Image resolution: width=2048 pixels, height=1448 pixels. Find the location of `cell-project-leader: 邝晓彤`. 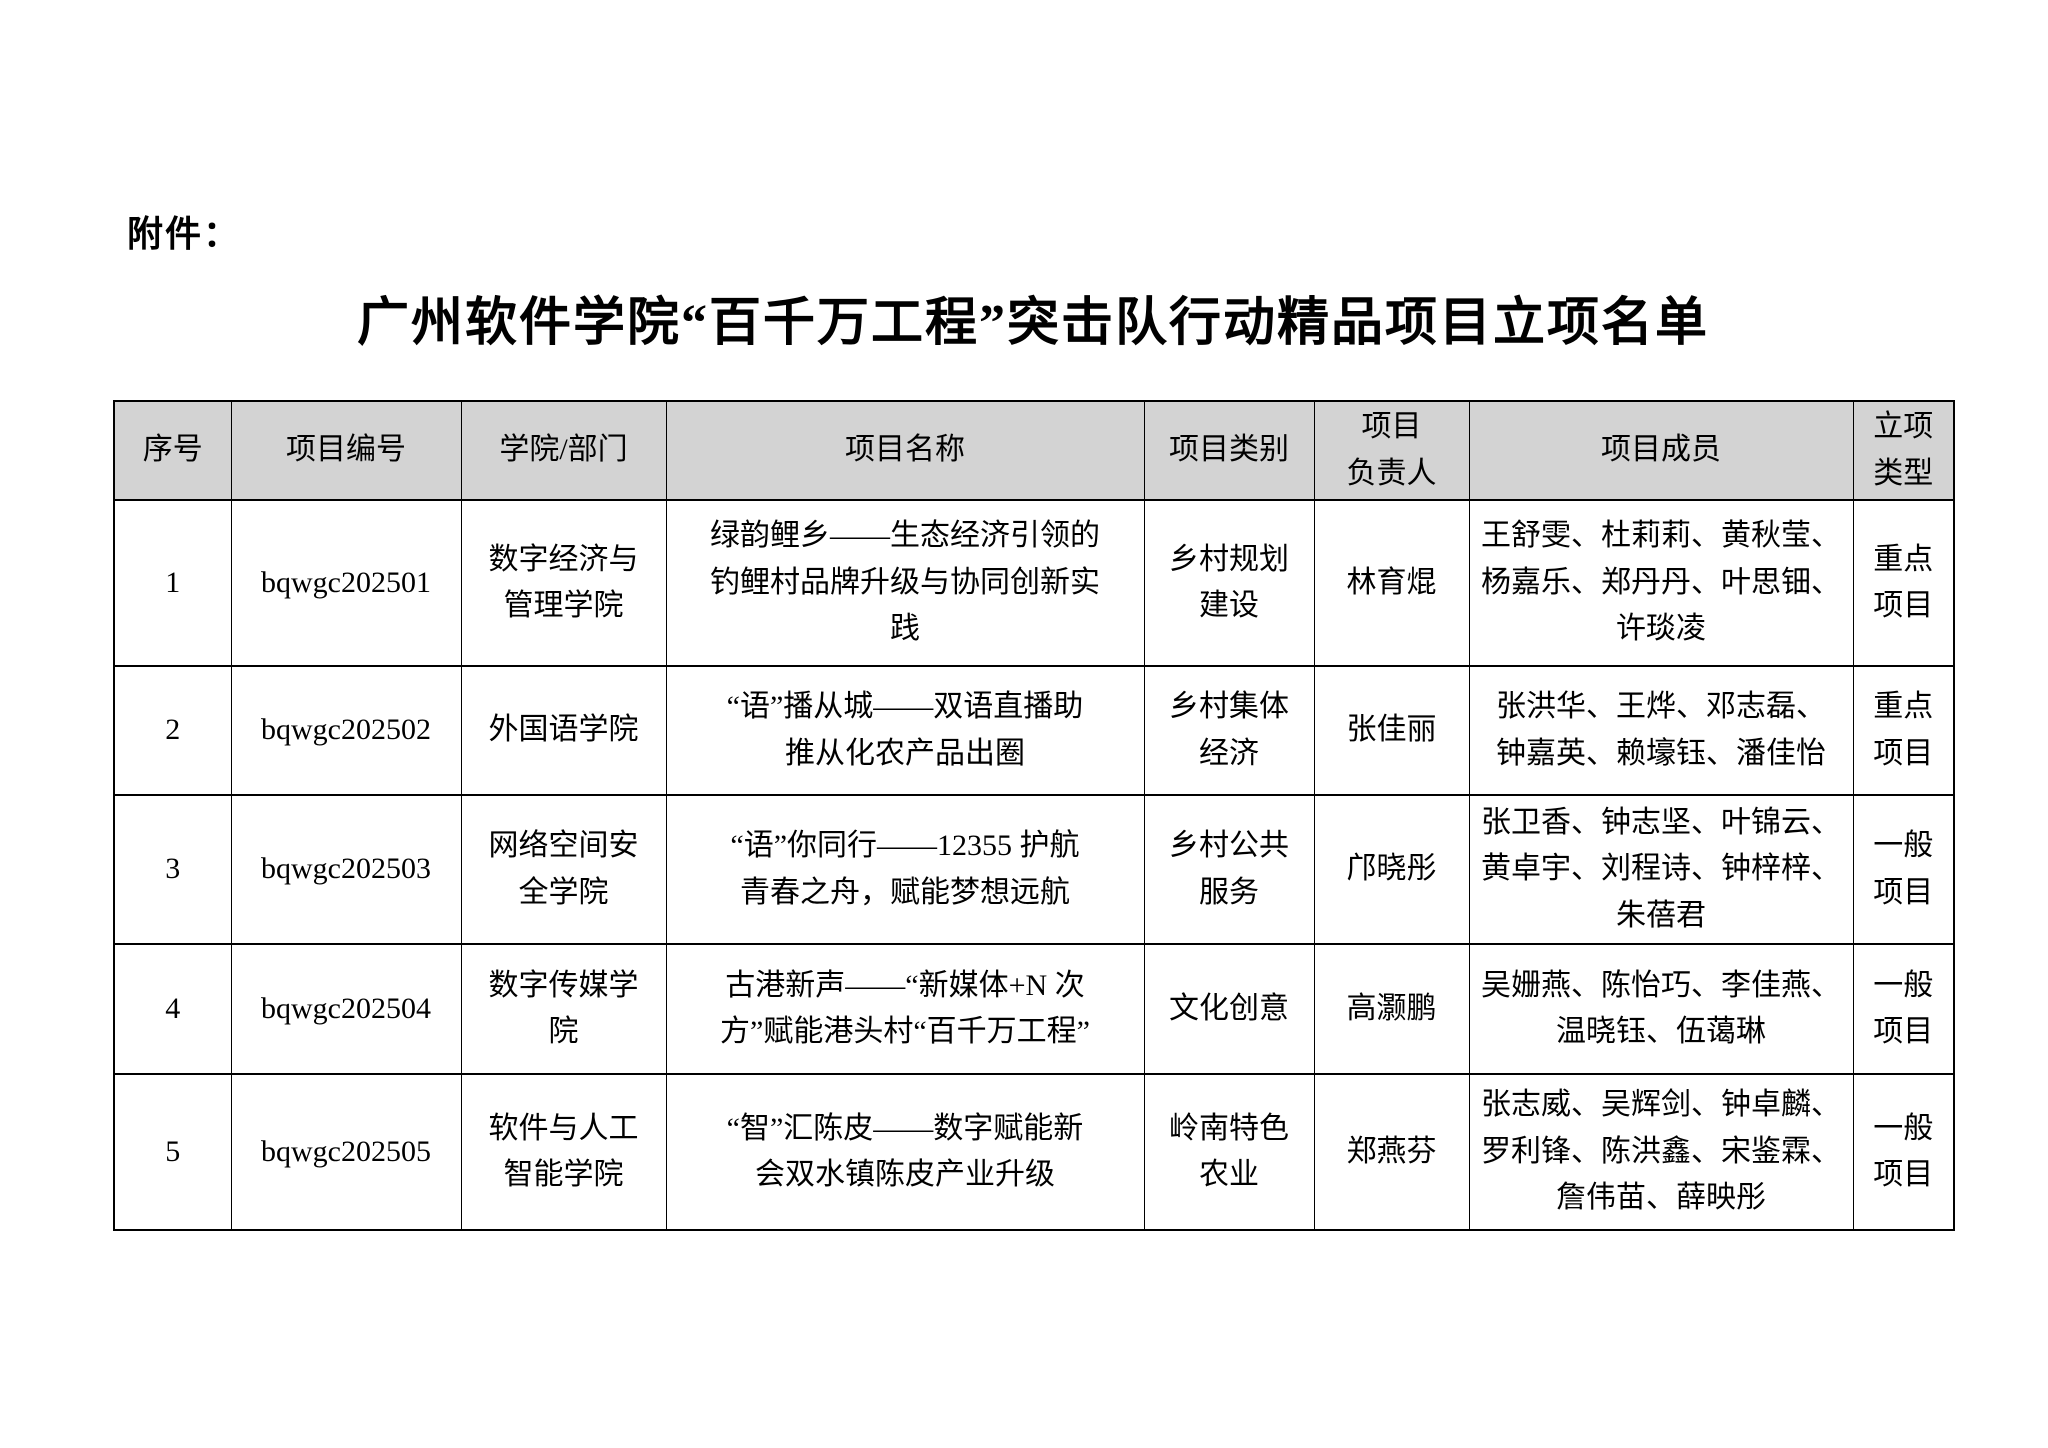

cell-project-leader: 邝晓彤 is located at coordinates (1391, 869).